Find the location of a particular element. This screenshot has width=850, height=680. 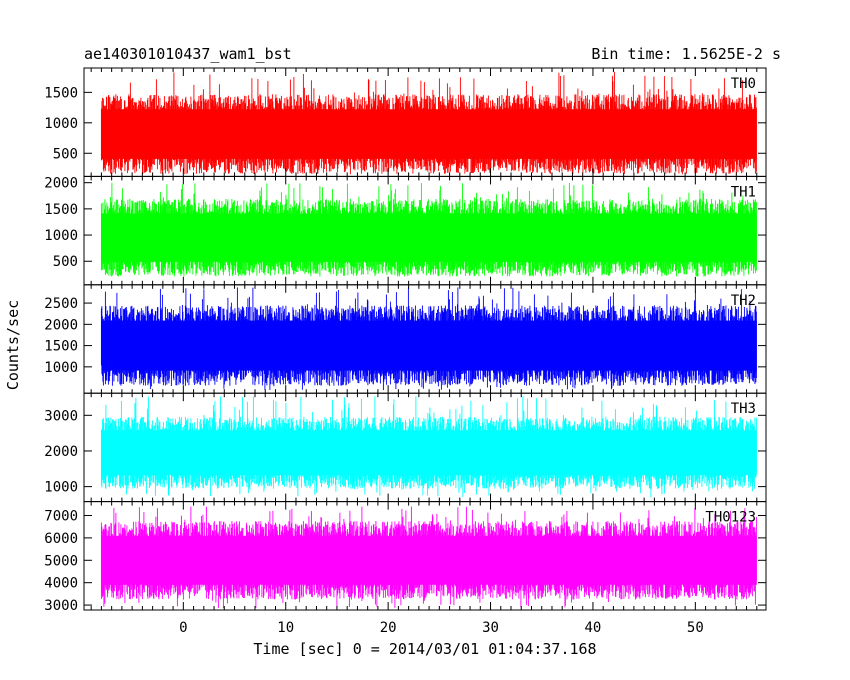

series-th2 is located at coordinates (428, 339).